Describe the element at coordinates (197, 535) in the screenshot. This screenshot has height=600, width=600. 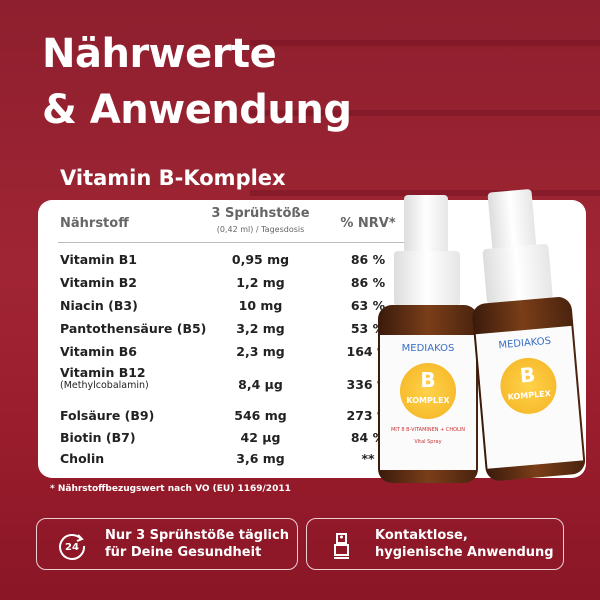
I see `feature-line-1: Nur 3 Sprühstöße täglich` at that location.